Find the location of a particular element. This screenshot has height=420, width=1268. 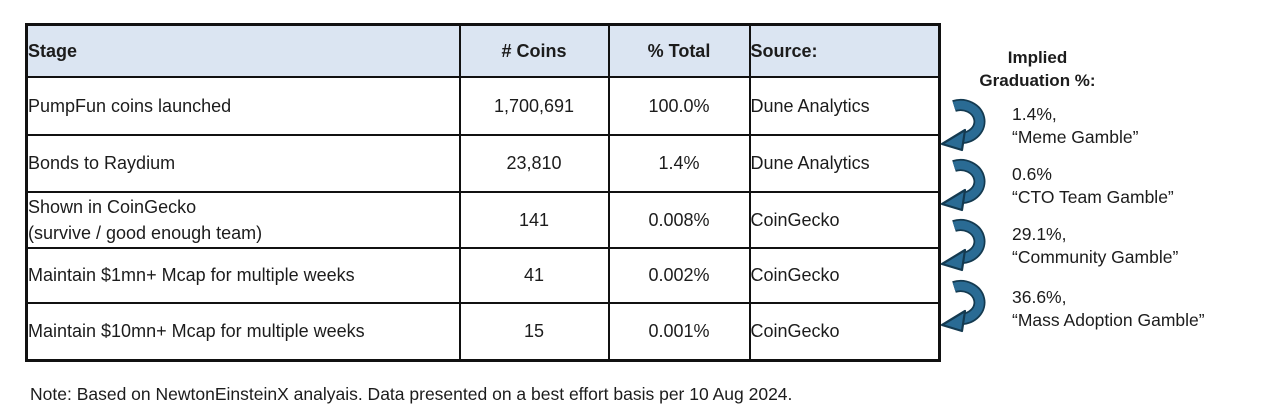

cell-pct: 0.008% is located at coordinates (679, 220).